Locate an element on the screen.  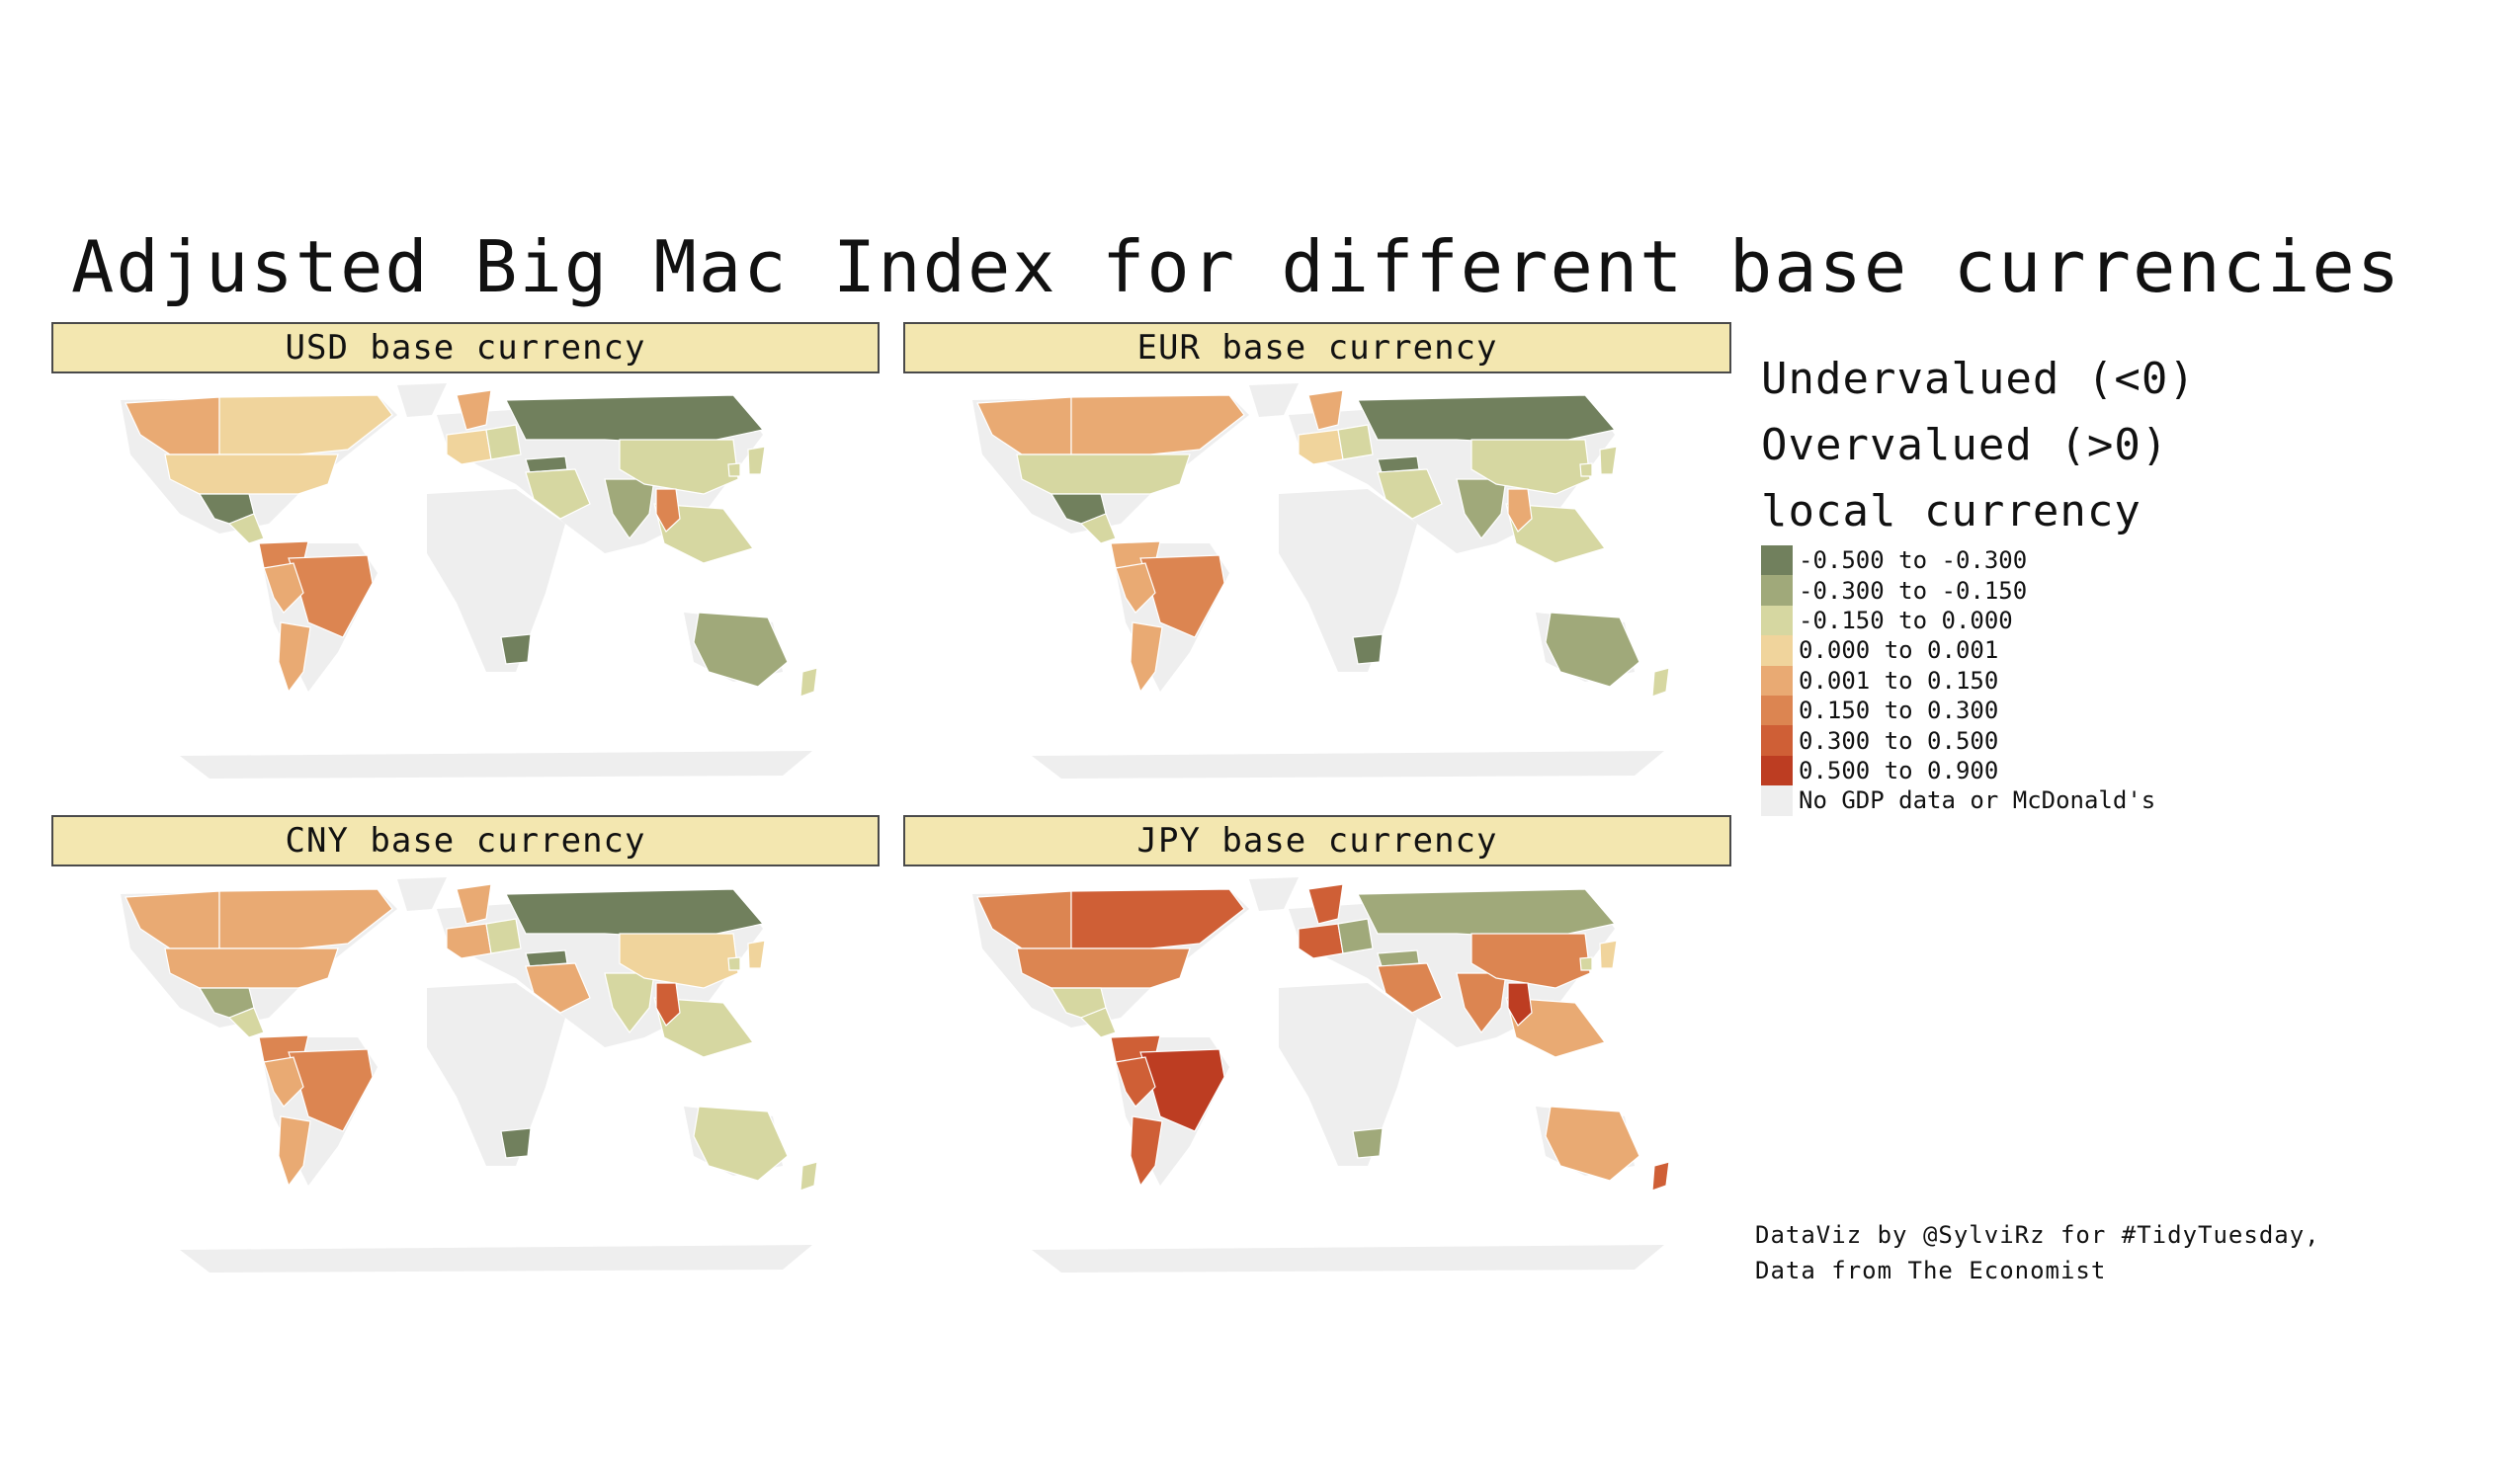
legend-title-line: local currency is located at coordinates (1951, 511).